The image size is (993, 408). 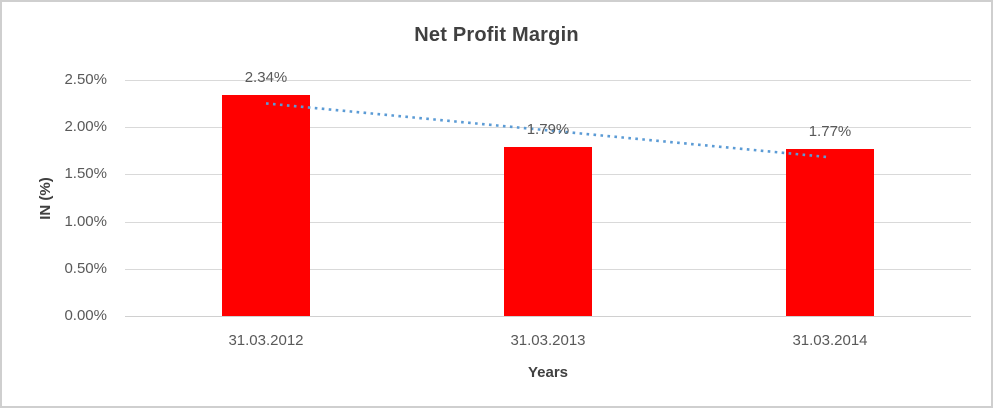 What do you see at coordinates (266, 340) in the screenshot?
I see `x-category-label: 31.03.2012` at bounding box center [266, 340].